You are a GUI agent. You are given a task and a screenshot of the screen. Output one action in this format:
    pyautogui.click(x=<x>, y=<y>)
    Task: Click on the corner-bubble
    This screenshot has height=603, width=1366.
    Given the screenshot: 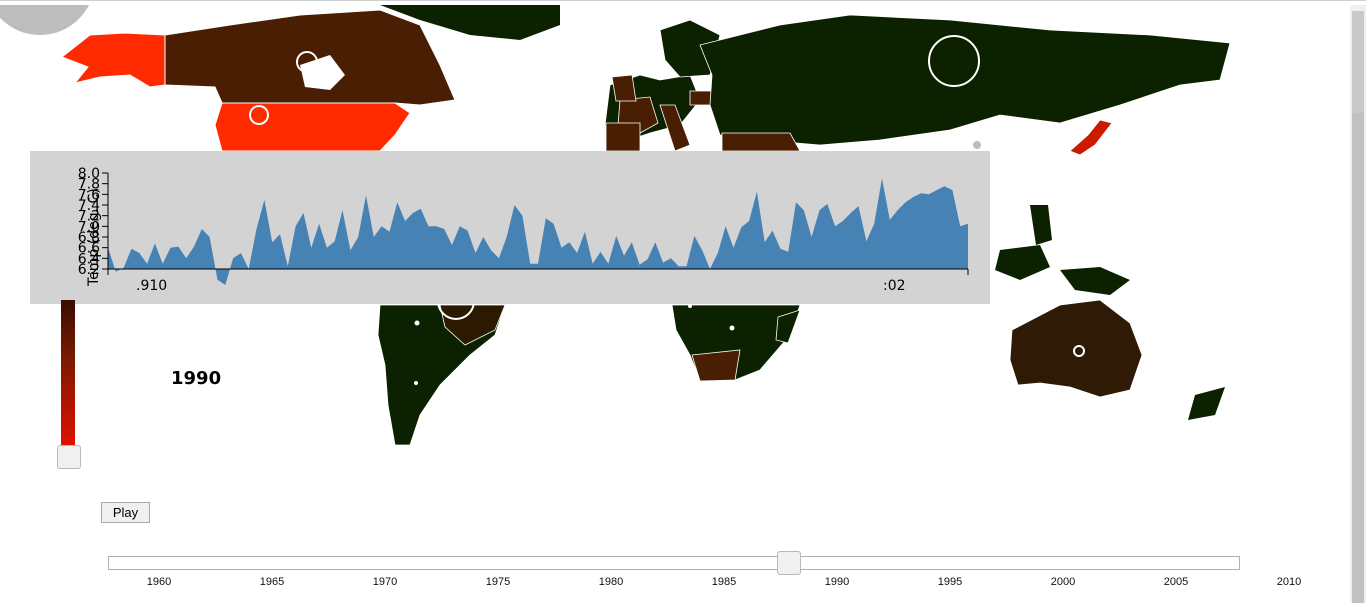 What is the action you would take?
    pyautogui.click(x=44, y=20)
    